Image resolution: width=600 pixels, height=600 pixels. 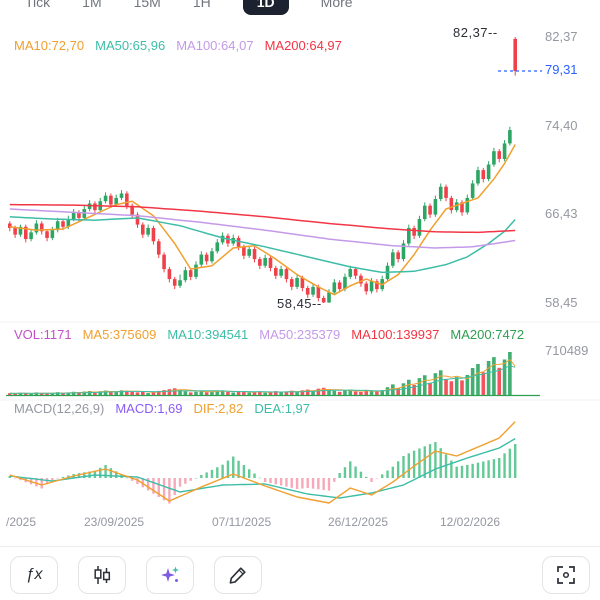 I want to click on price-axis-label-middle: 66,43, so click(x=561, y=213).